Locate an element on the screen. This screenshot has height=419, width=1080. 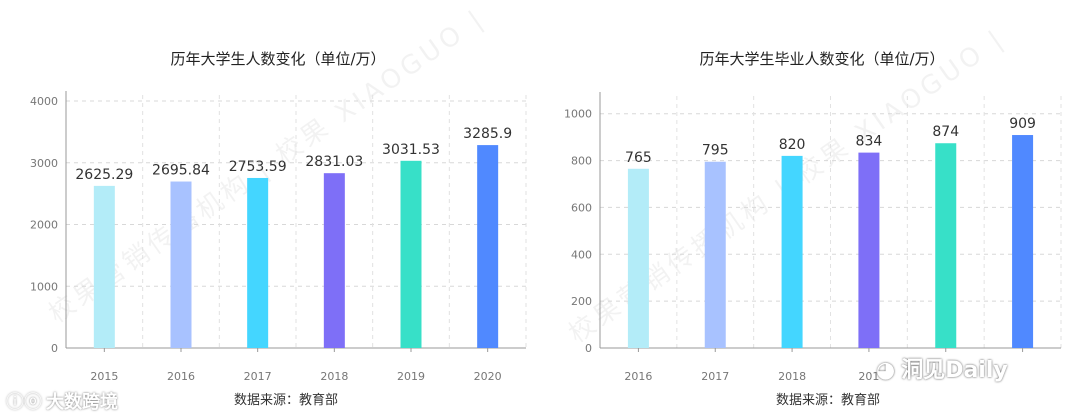
y-tick-label: 200 is located at coordinates (581, 301).